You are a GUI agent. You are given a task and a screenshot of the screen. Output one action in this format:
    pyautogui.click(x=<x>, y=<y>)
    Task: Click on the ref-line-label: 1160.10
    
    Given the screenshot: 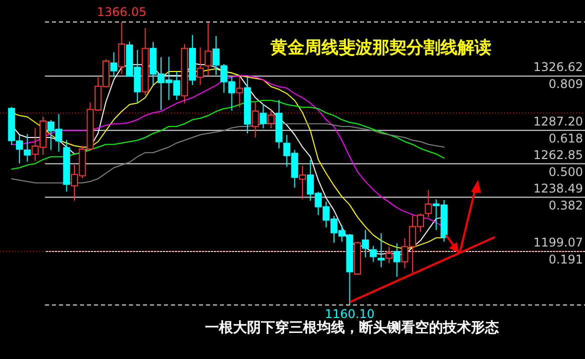 What is the action you would take?
    pyautogui.click(x=349, y=314)
    